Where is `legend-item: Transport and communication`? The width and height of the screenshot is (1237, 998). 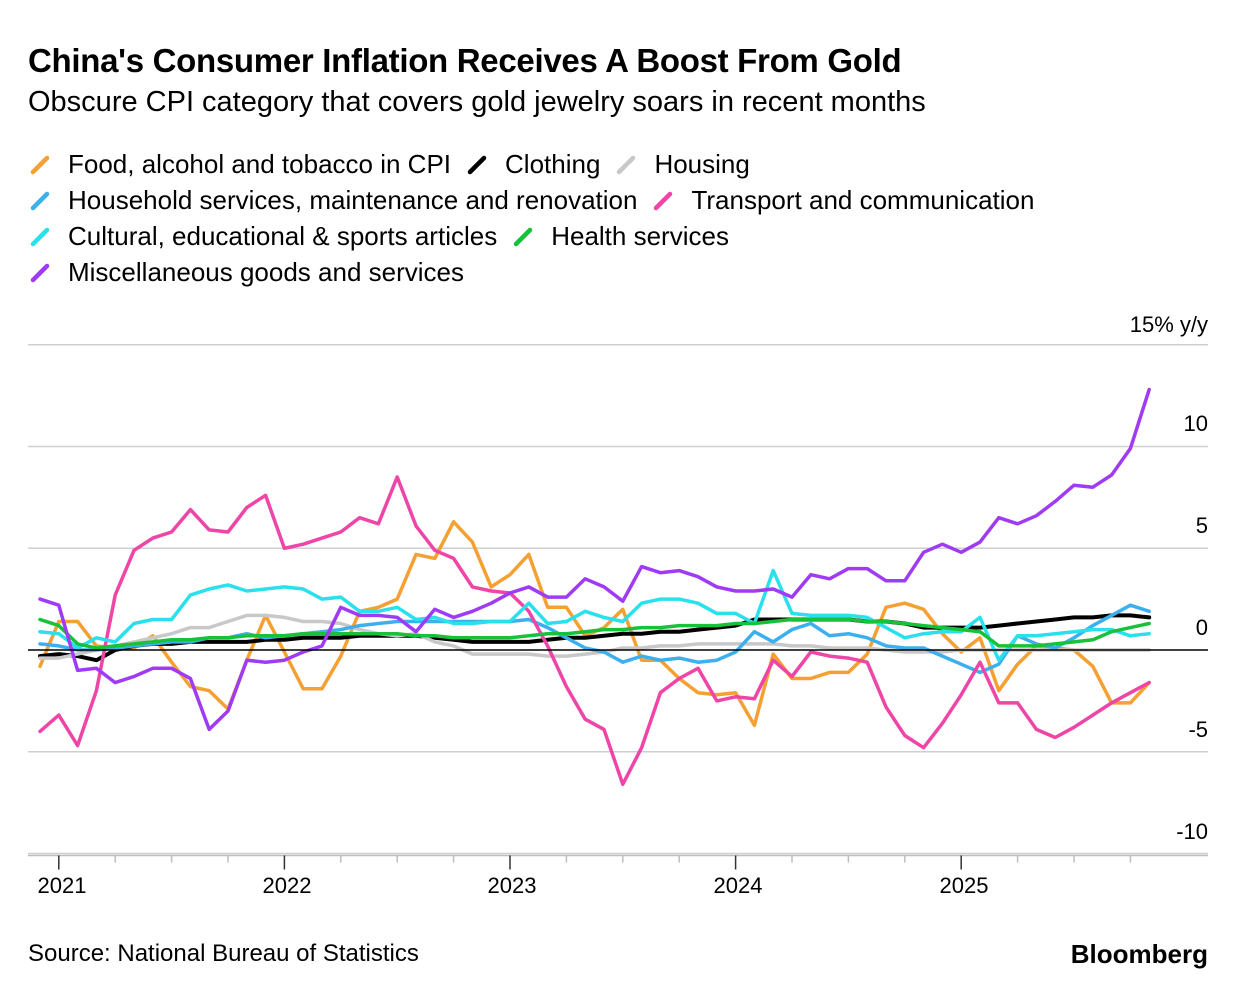 legend-item: Transport and communication is located at coordinates (842, 200).